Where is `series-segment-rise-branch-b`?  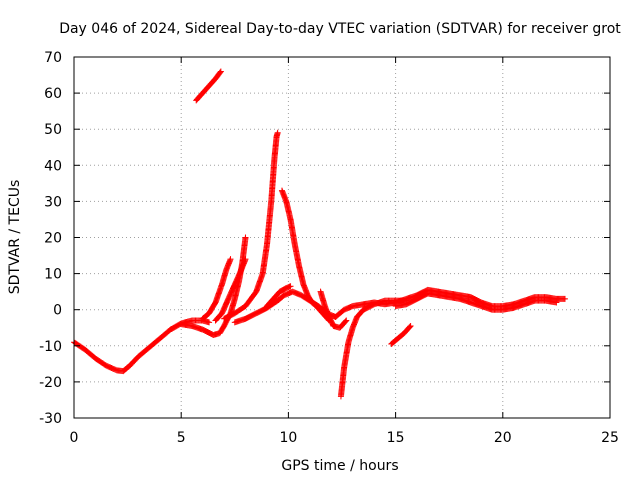 series-segment-rise-branch-b is located at coordinates (230, 290).